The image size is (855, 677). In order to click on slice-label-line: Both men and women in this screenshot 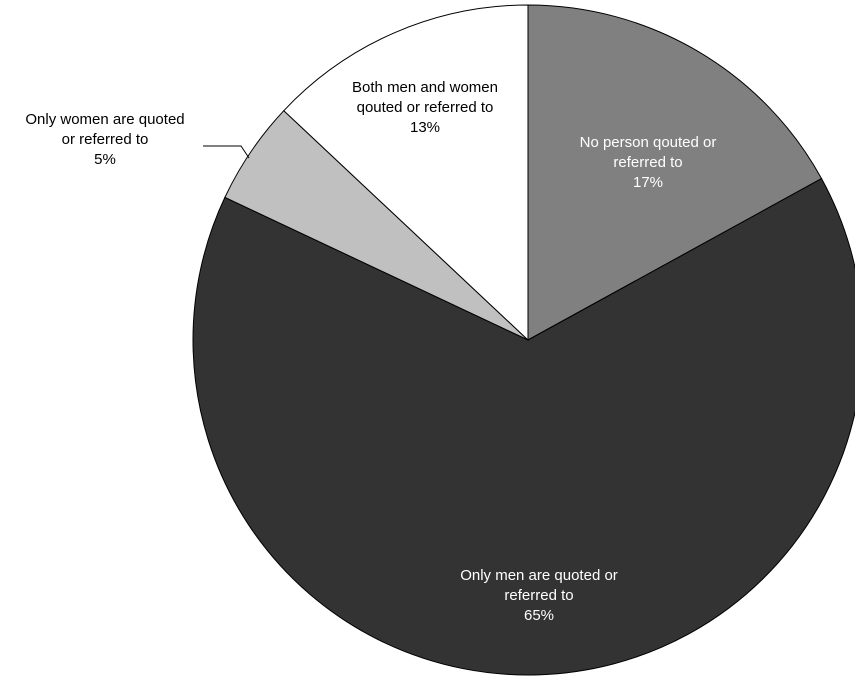, I will do `click(425, 87)`.